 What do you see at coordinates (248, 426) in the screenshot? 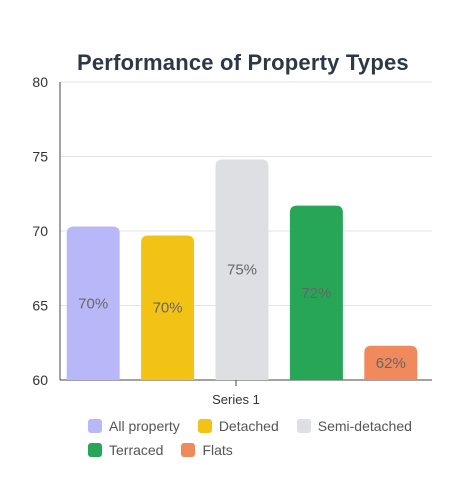
I see `legend-label: Detached` at bounding box center [248, 426].